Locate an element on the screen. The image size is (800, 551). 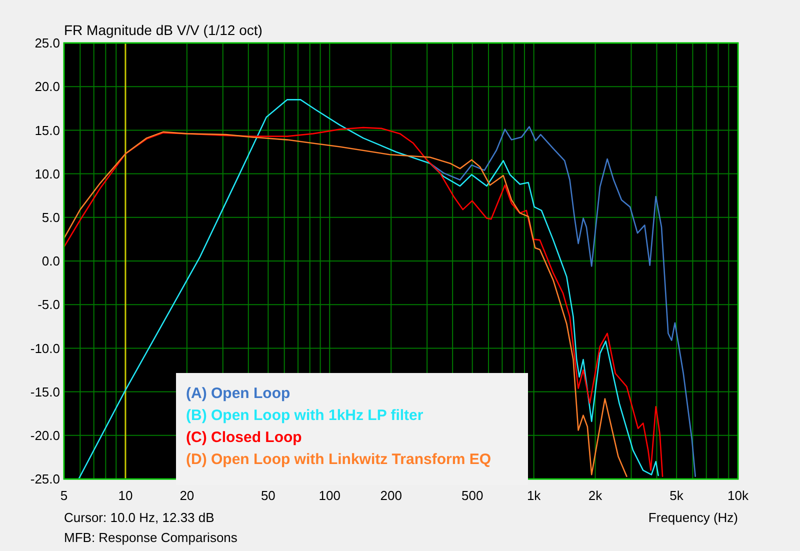
x-tick-label: 200 is located at coordinates (391, 495).